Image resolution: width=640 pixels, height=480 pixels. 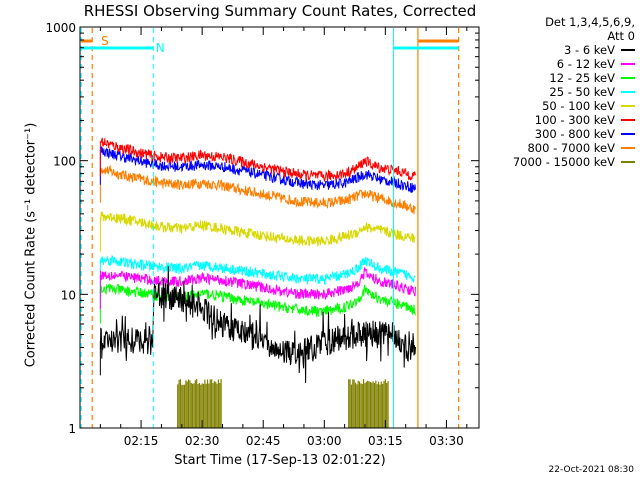 I want to click on legend-item: 100 - 300 keV, so click(x=559, y=120).